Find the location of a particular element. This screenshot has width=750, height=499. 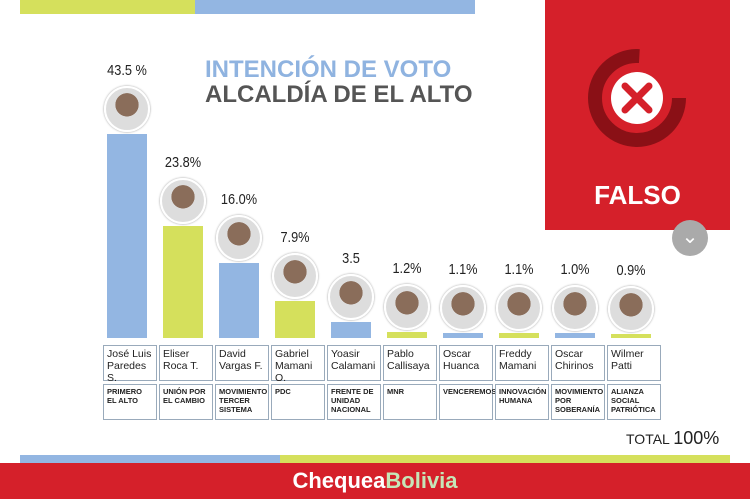

party-name: MNR is located at coordinates (410, 402).